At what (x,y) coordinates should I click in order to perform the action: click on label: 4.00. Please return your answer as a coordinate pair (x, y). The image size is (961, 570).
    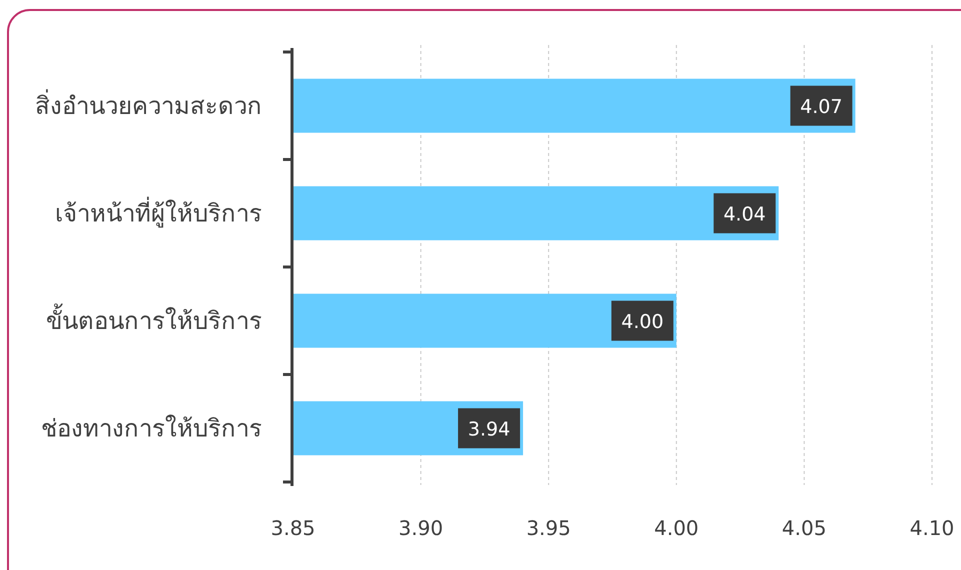
    Looking at the image, I should click on (642, 320).